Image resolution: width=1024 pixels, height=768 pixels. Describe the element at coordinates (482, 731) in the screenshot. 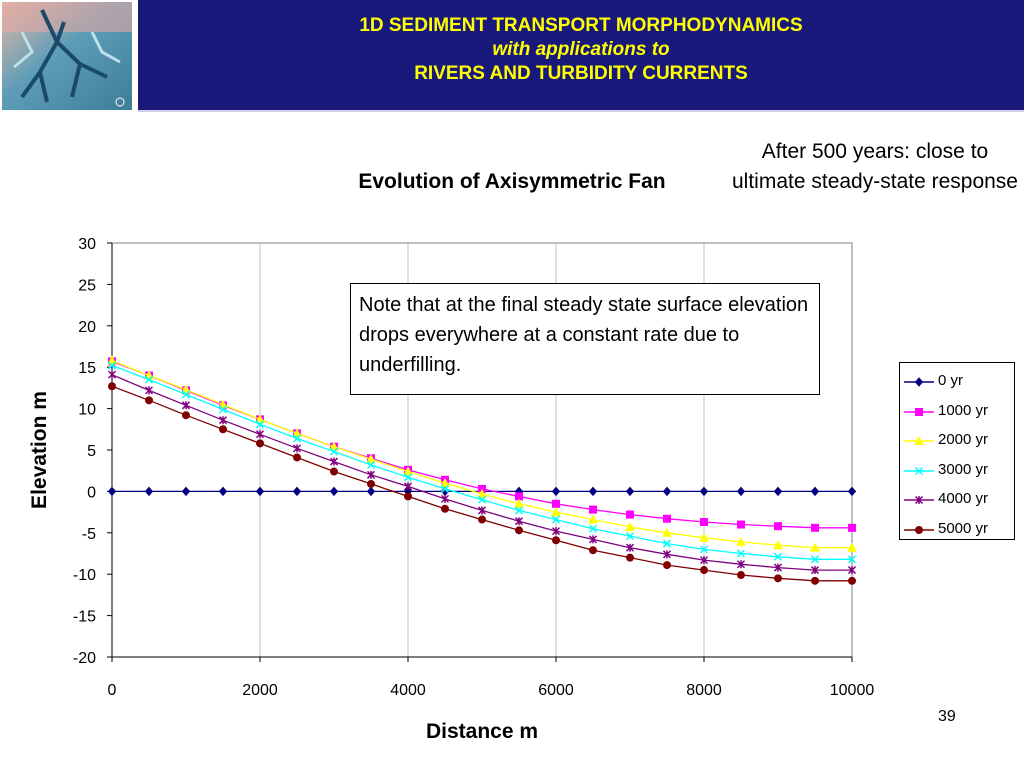

I see `x-axis-title: Distance m` at that location.